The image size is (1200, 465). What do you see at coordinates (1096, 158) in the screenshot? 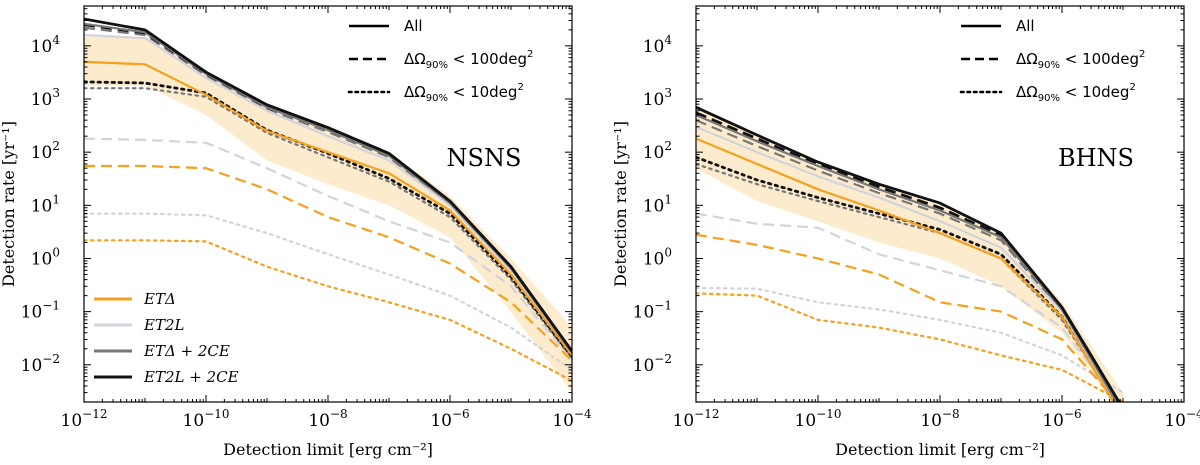
I see `panel-annotation-text: BHNS` at bounding box center [1096, 158].